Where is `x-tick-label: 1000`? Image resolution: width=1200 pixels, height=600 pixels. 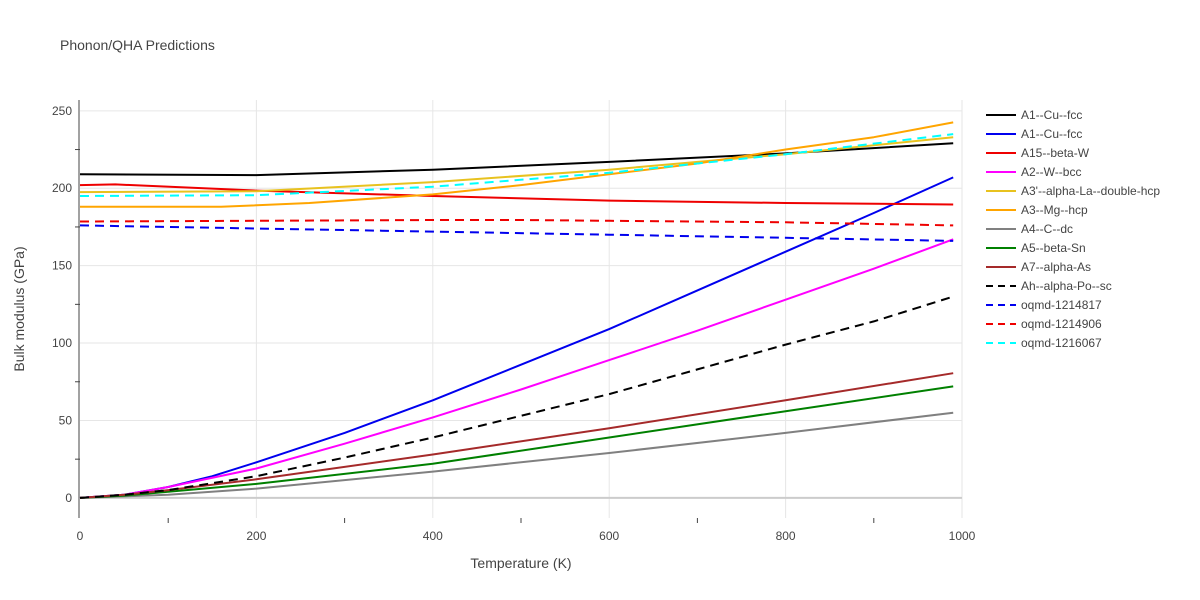 x-tick-label: 1000 is located at coordinates (962, 536).